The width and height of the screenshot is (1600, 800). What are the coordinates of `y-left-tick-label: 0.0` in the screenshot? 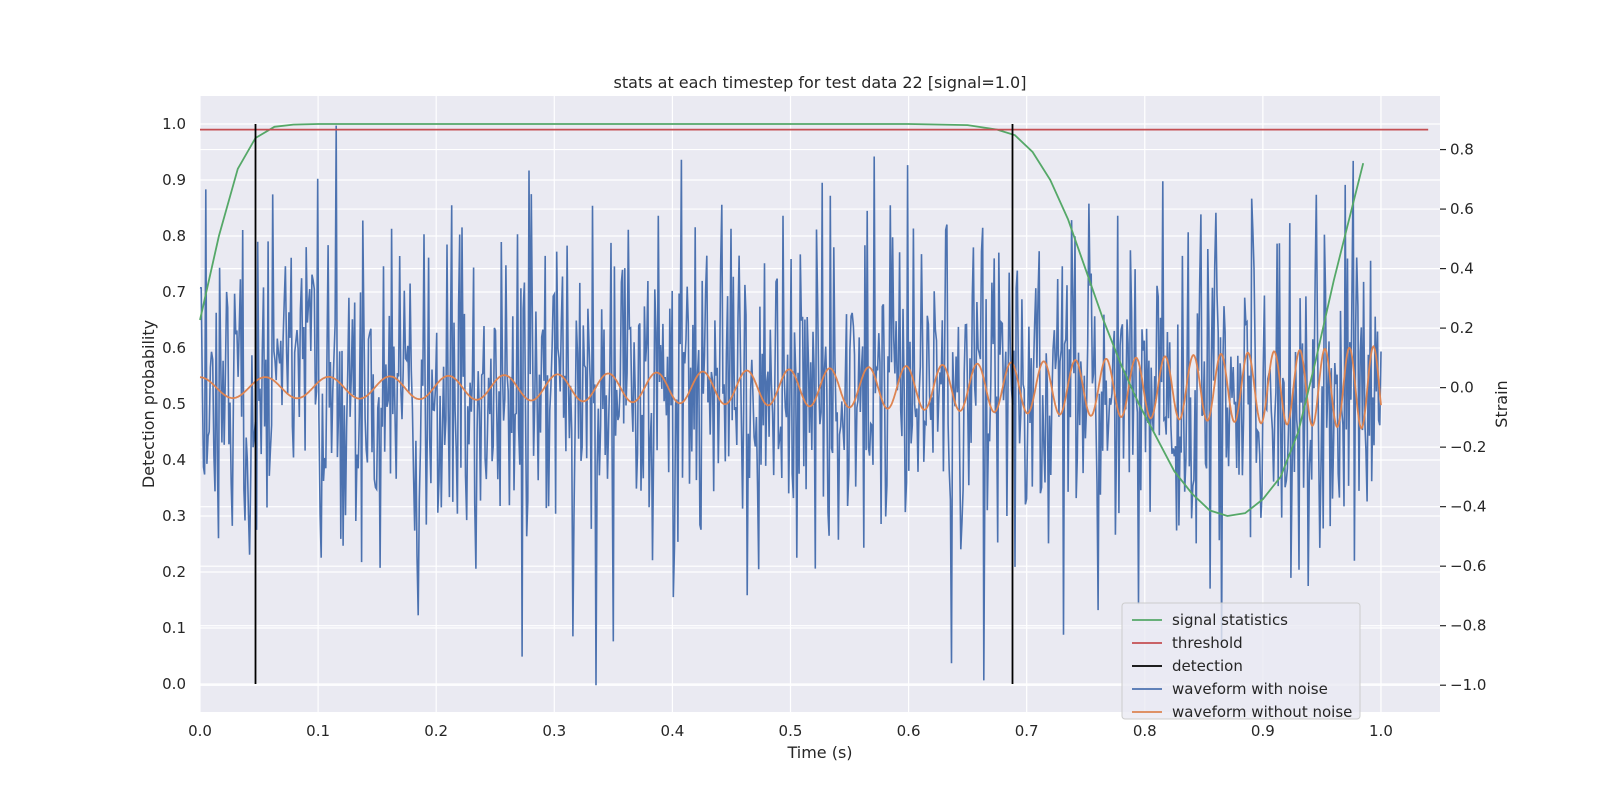 It's located at (174, 684).